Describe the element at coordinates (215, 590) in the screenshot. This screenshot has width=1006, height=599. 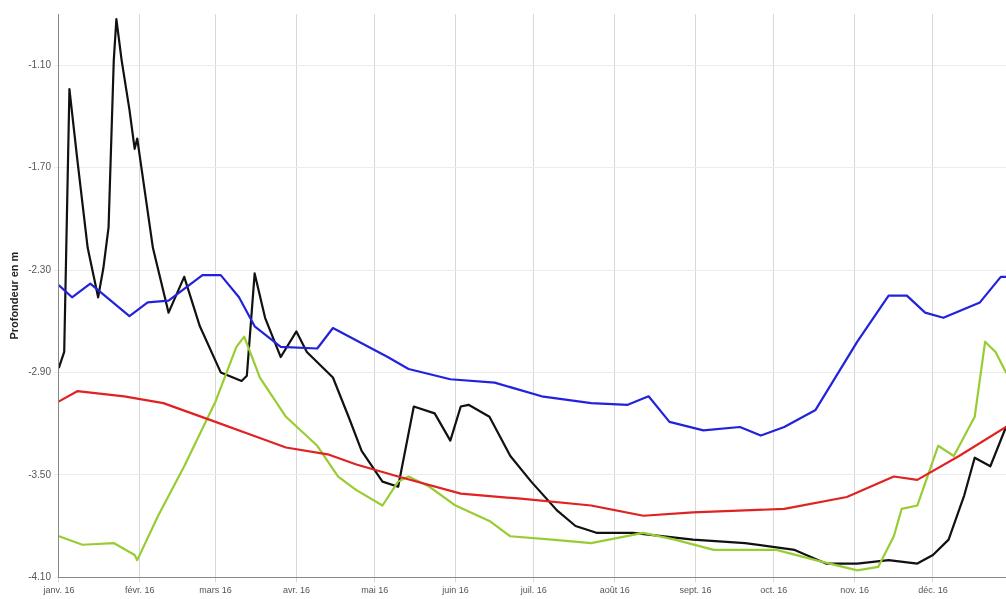
I see `x-tick-label: mars 16` at that location.